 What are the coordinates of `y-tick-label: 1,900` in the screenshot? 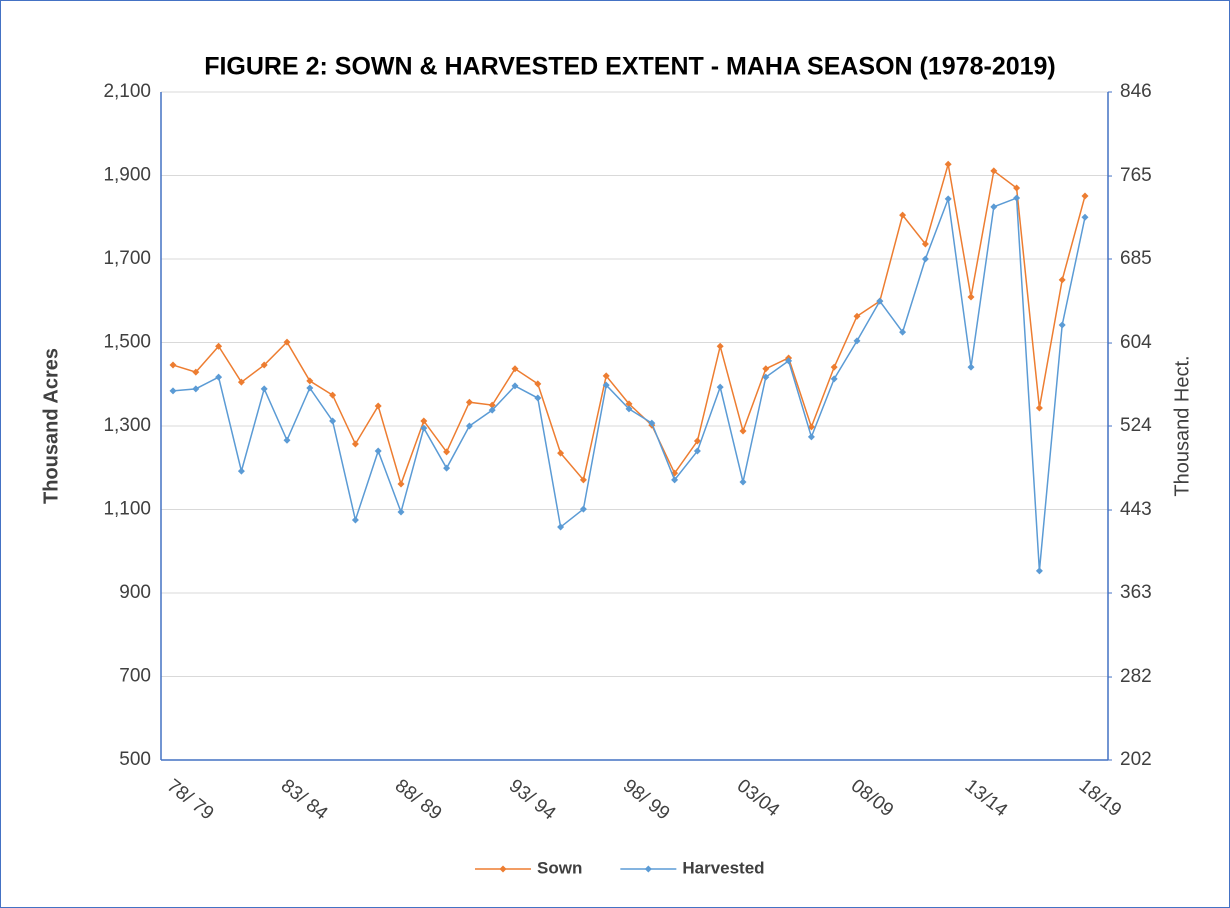 It's located at (127, 175).